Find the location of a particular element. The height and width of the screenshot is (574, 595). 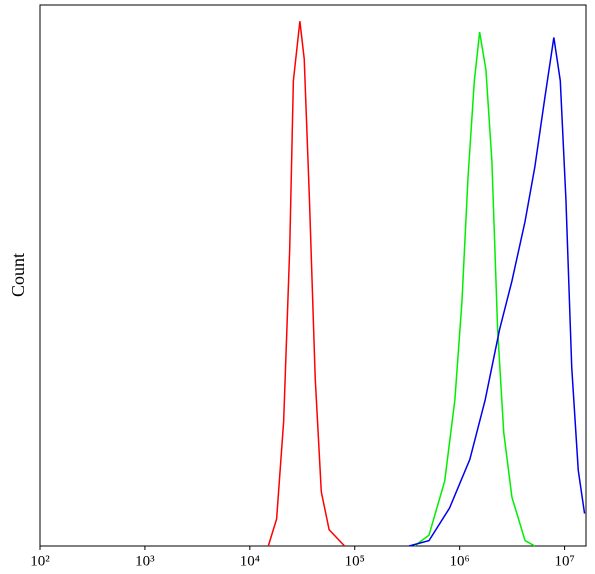

x-tick-label: 10⁵ is located at coordinates (355, 561).